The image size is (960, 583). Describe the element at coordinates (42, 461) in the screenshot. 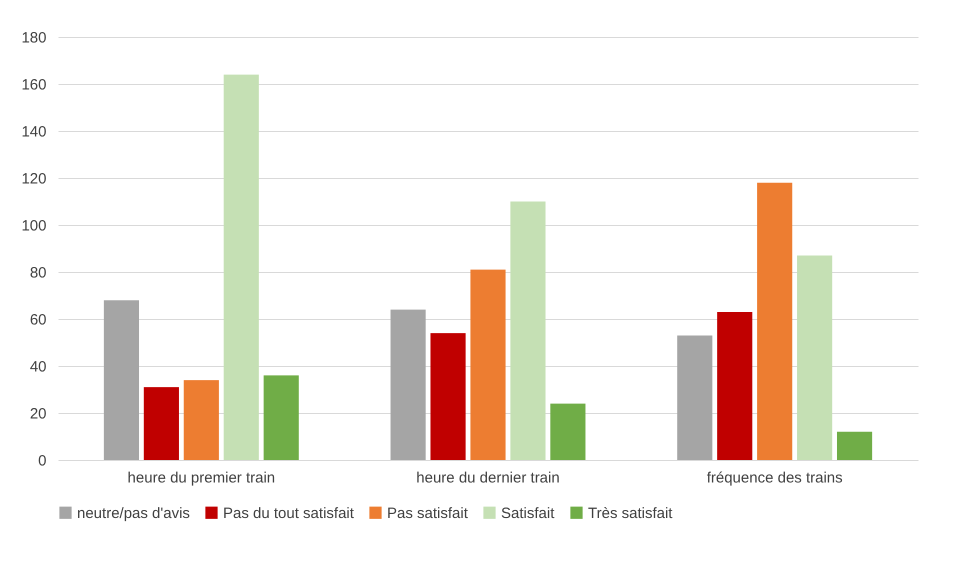

I see `y-tick-label: 0` at that location.